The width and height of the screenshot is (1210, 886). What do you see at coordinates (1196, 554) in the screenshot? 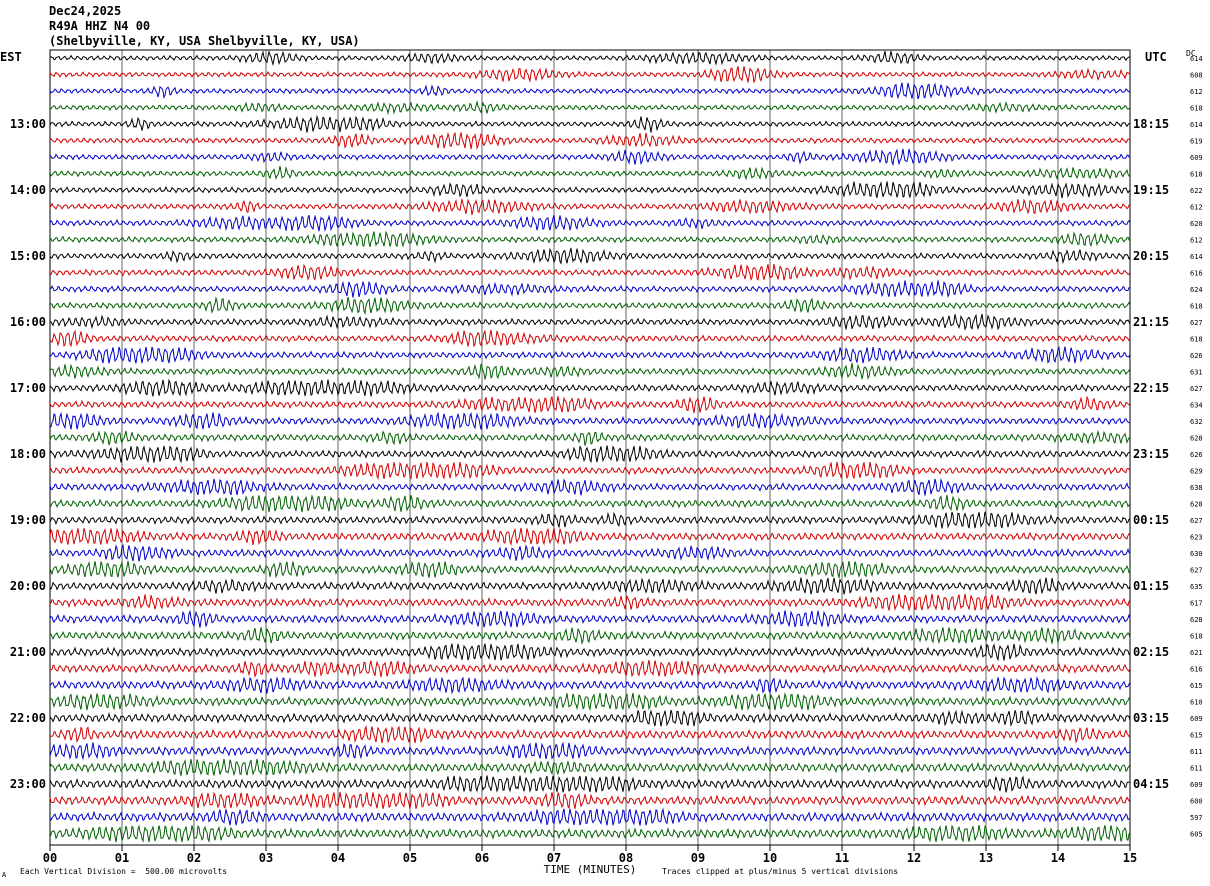
I see `dc-offset-label: 630` at bounding box center [1196, 554].